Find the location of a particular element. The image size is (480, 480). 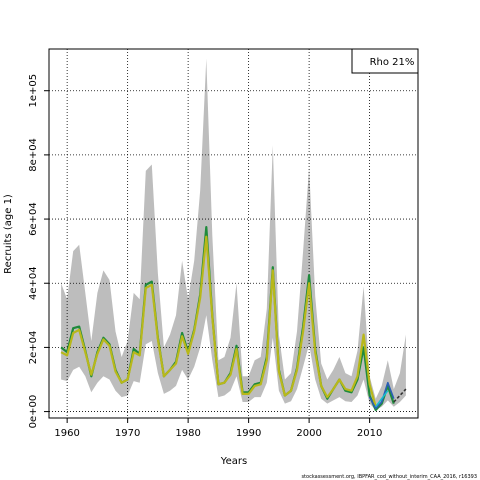

y-tick-label: 1e+05 is located at coordinates (33, 91).